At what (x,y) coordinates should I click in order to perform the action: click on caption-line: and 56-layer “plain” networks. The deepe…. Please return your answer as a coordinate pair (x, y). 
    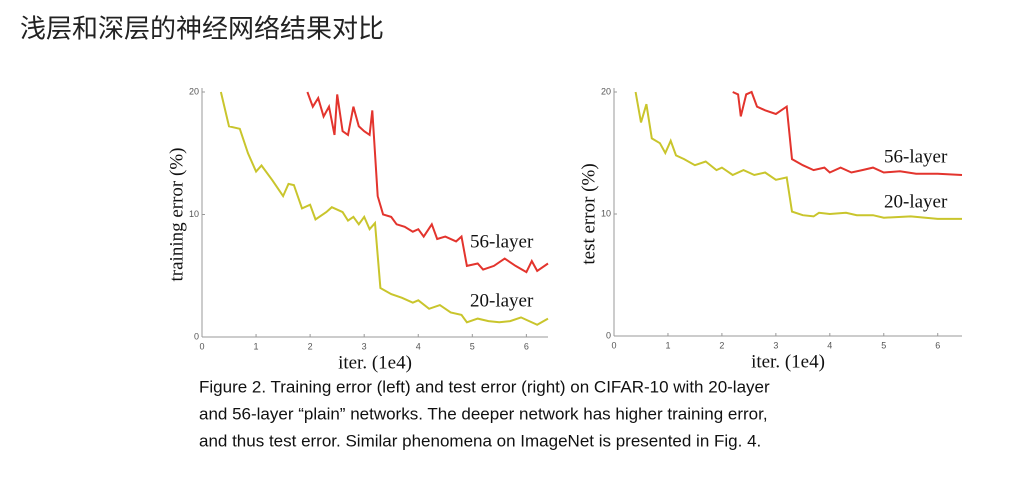
    Looking at the image, I should click on (483, 413).